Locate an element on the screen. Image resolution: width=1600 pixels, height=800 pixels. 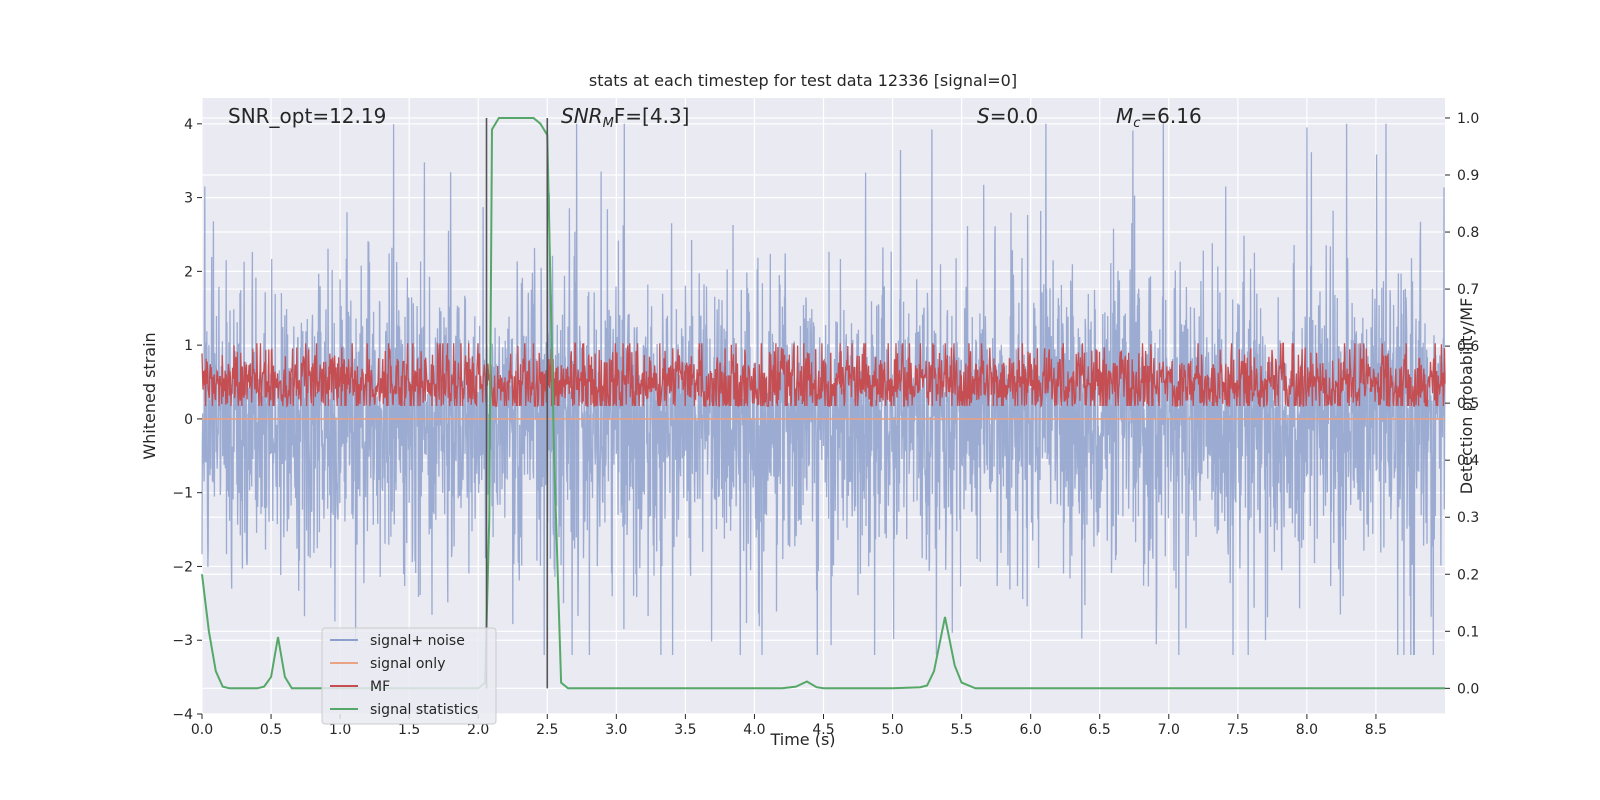
x-tick-label-17: 8.5 is located at coordinates (1376, 730).